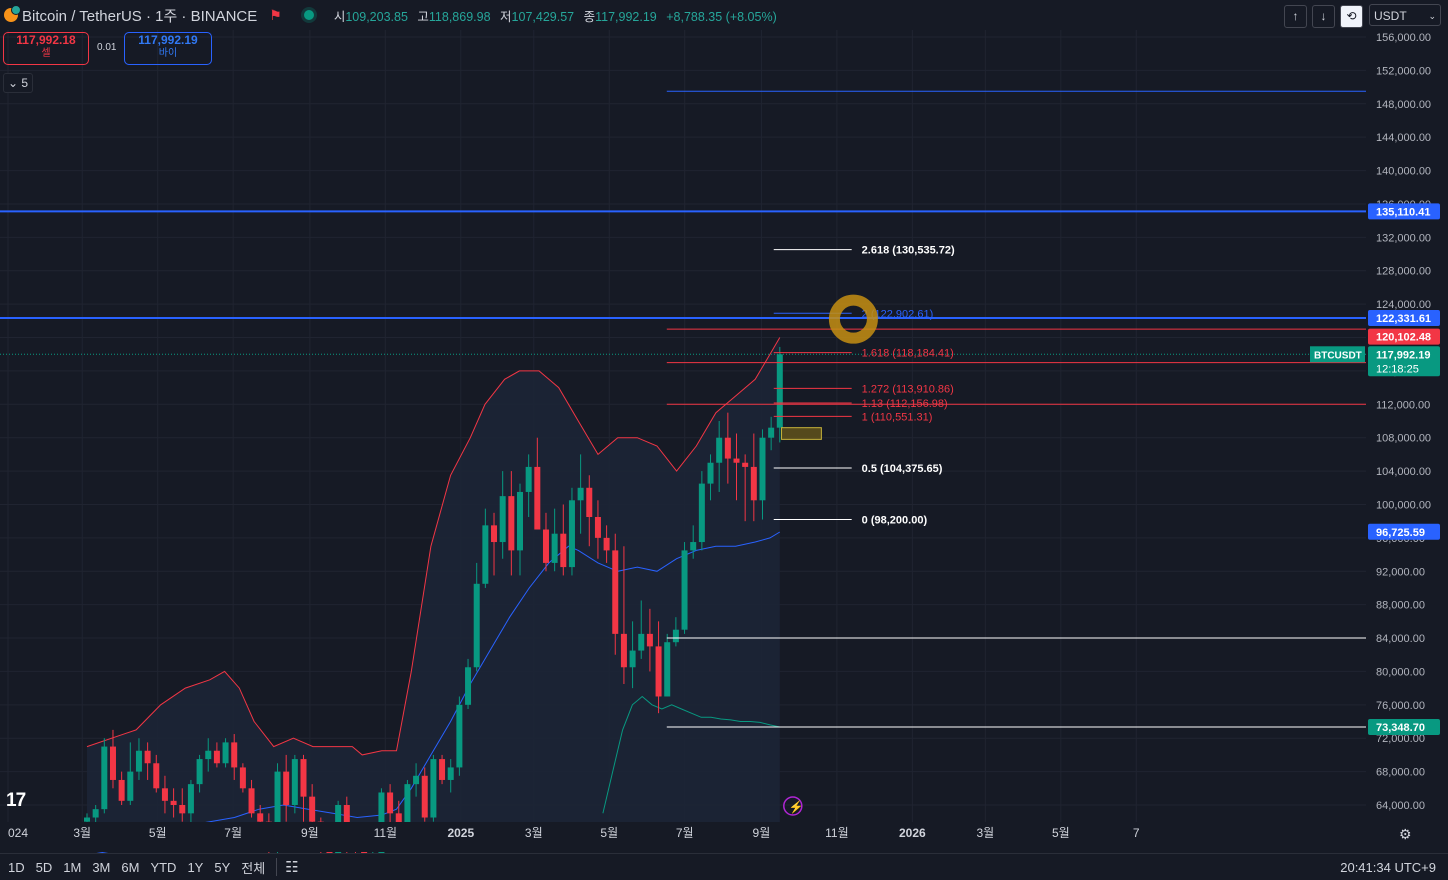 The width and height of the screenshot is (1448, 880). I want to click on fib-level-label: 1.13 (112,156.98), so click(905, 404).